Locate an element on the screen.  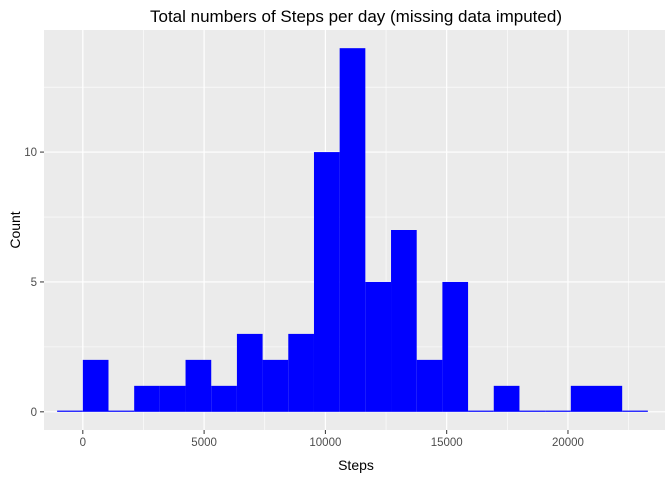
y-tick-label: 5 is located at coordinates (34, 283).